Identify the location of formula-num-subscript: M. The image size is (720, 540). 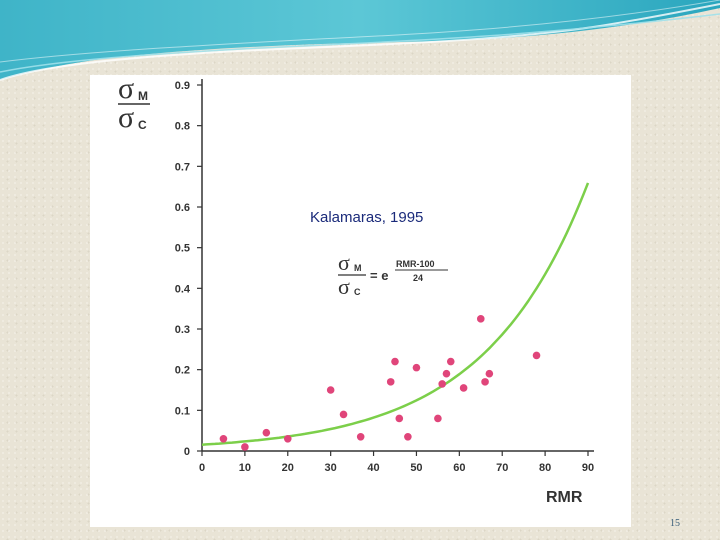
(358, 268).